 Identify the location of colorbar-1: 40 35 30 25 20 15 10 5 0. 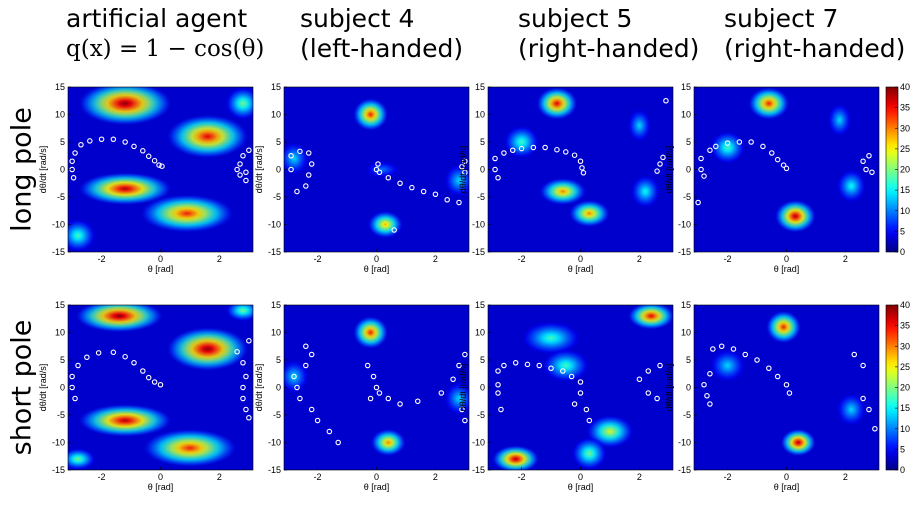
(897, 169).